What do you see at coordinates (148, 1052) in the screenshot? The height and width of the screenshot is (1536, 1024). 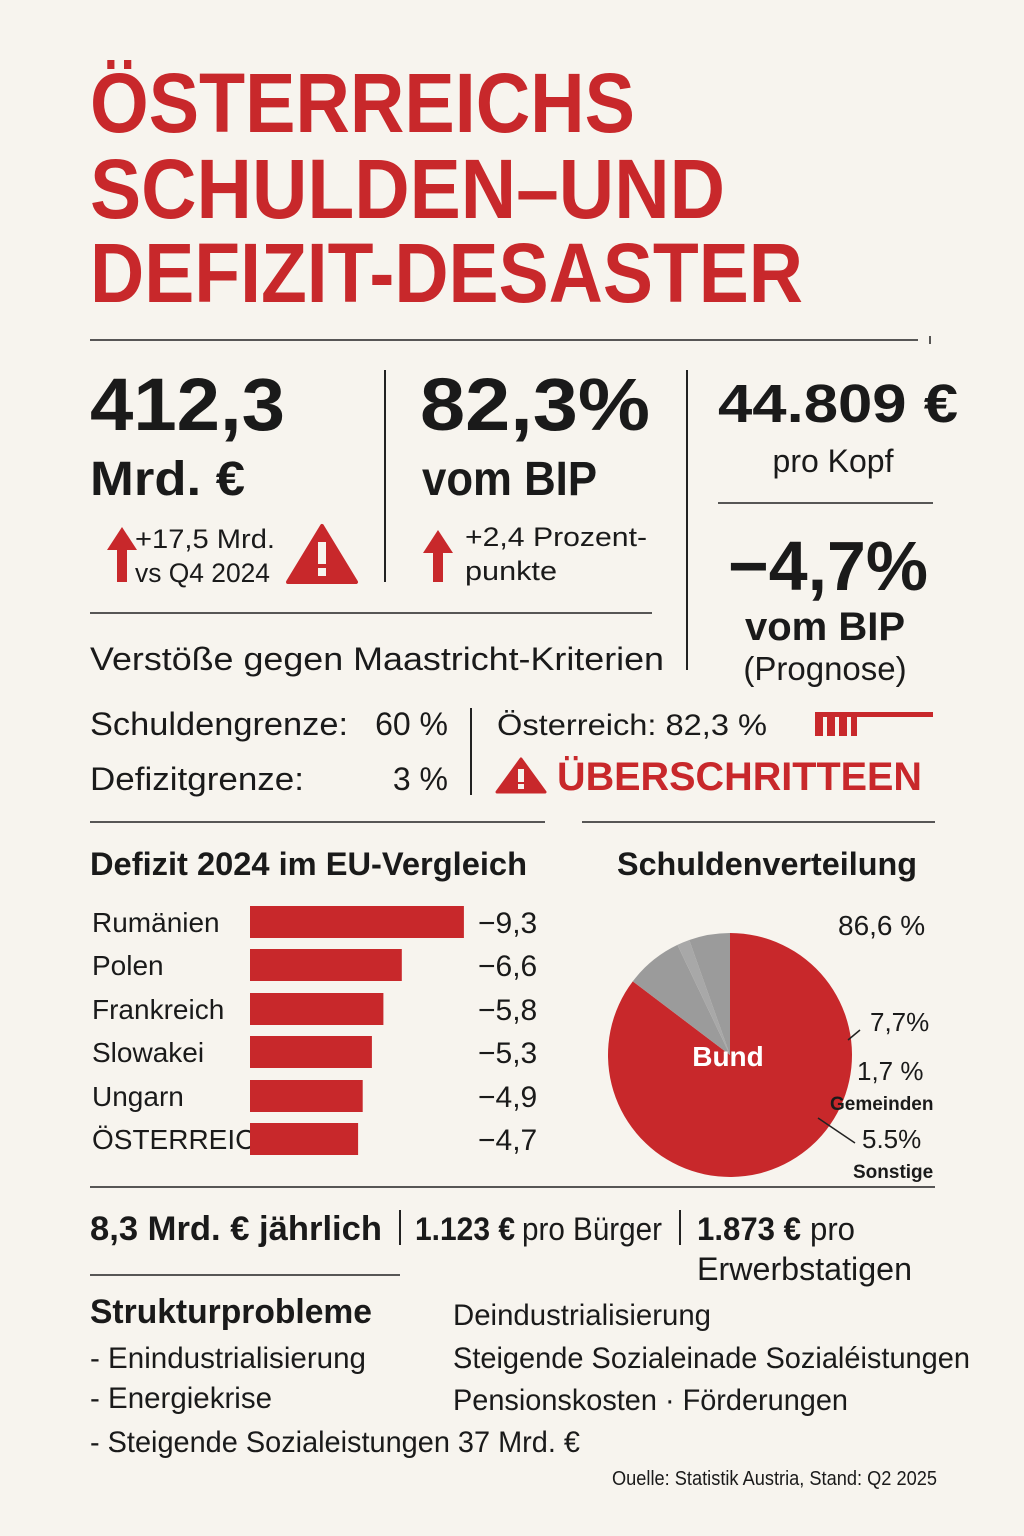 I see `bar-label: Slowakei` at bounding box center [148, 1052].